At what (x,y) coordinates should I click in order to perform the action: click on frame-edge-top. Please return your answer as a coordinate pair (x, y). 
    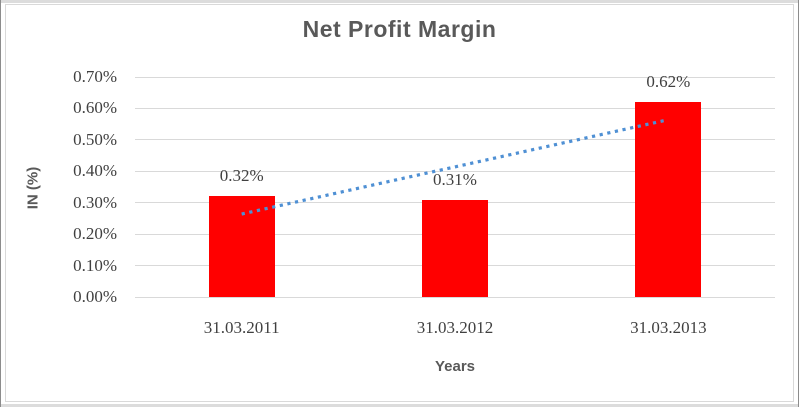
    Looking at the image, I should click on (399, 1).